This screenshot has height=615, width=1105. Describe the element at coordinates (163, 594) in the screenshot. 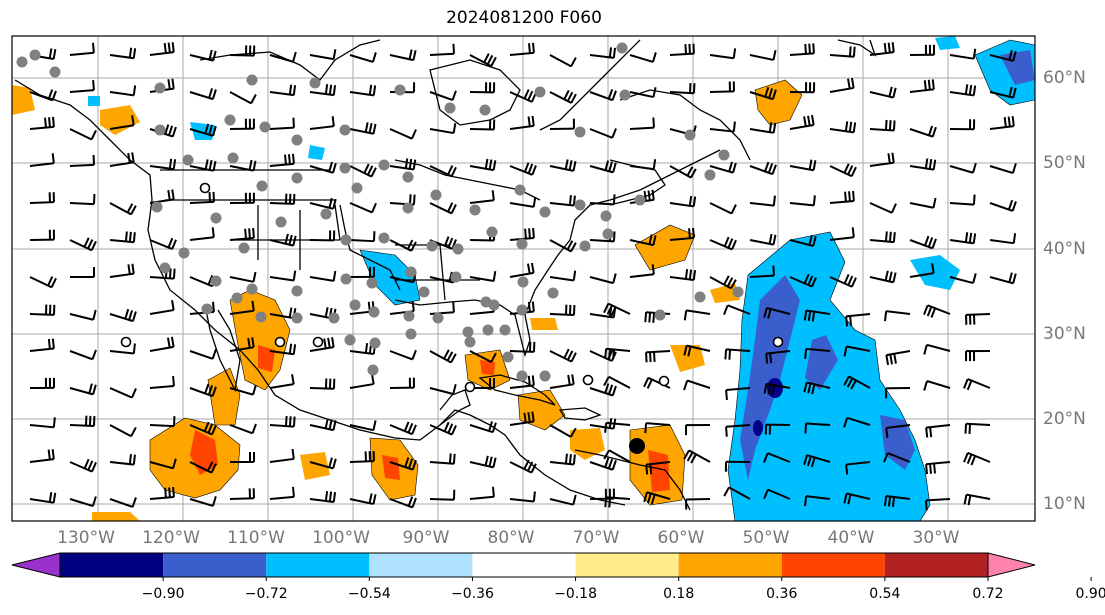

I see `colorbar-tick-label: −0.90` at that location.